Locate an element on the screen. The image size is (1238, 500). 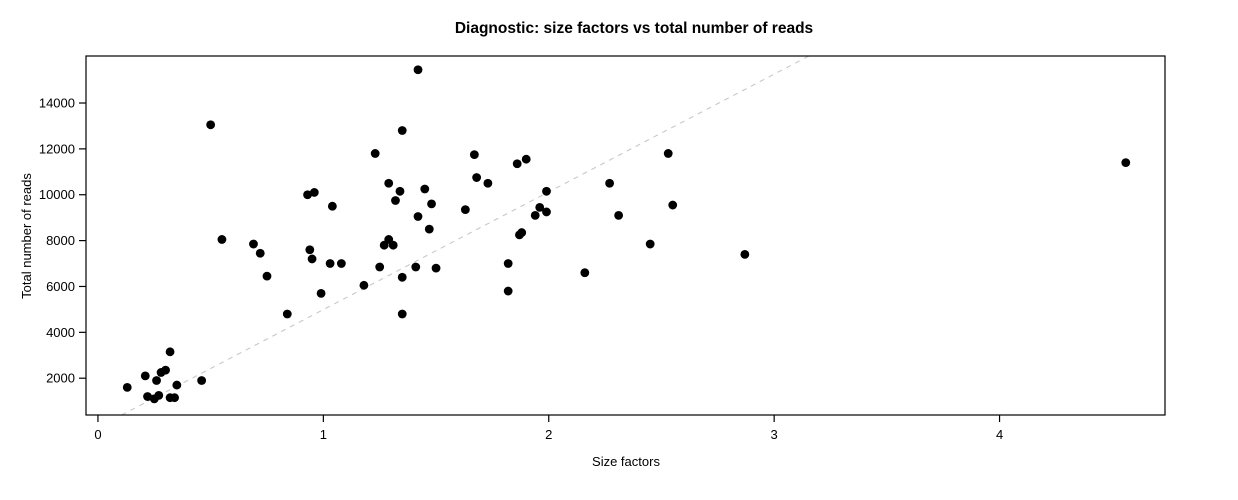
y-tick-label: 14000 is located at coordinates (57, 103).